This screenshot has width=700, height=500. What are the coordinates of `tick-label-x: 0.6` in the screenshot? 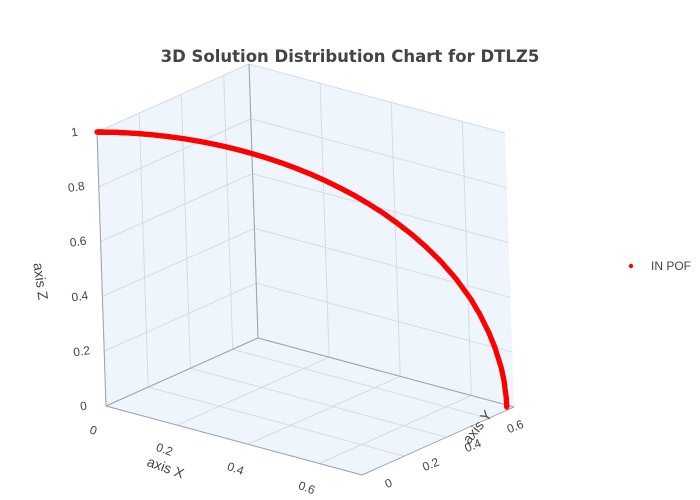 It's located at (306, 487).